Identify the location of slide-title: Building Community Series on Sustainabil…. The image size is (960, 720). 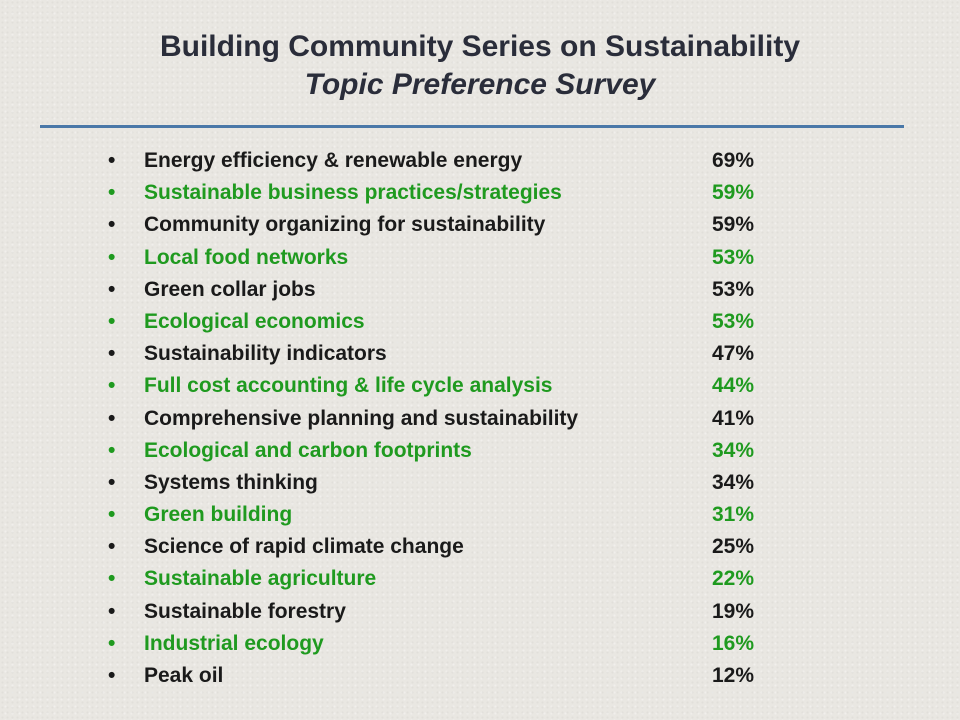
(480, 66).